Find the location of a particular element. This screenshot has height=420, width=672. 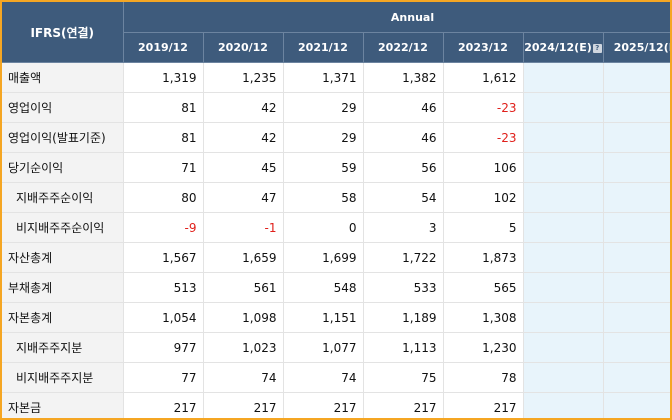

table-cell: 77 is located at coordinates (163, 377).